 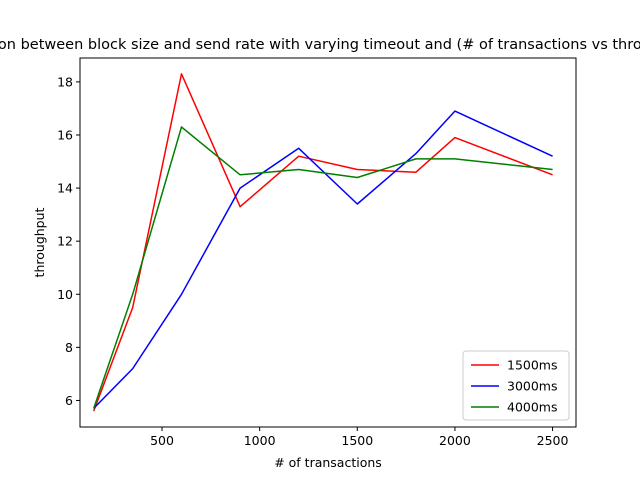 What do you see at coordinates (39, 242) in the screenshot?
I see `y-axis-label: throughput` at bounding box center [39, 242].